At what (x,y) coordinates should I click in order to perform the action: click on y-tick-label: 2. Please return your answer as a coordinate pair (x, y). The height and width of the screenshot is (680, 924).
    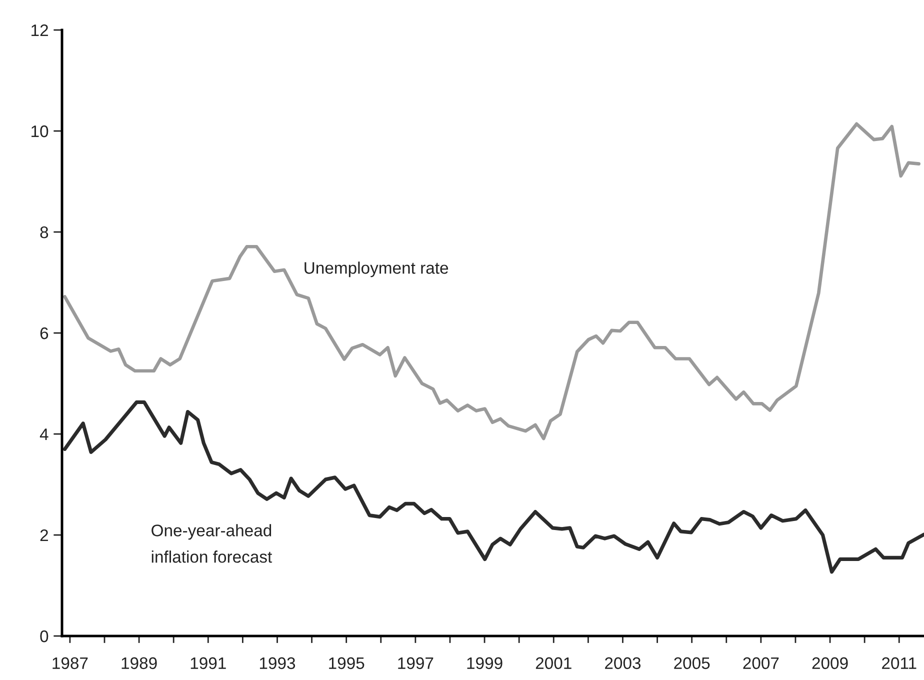
    Looking at the image, I should click on (44, 535).